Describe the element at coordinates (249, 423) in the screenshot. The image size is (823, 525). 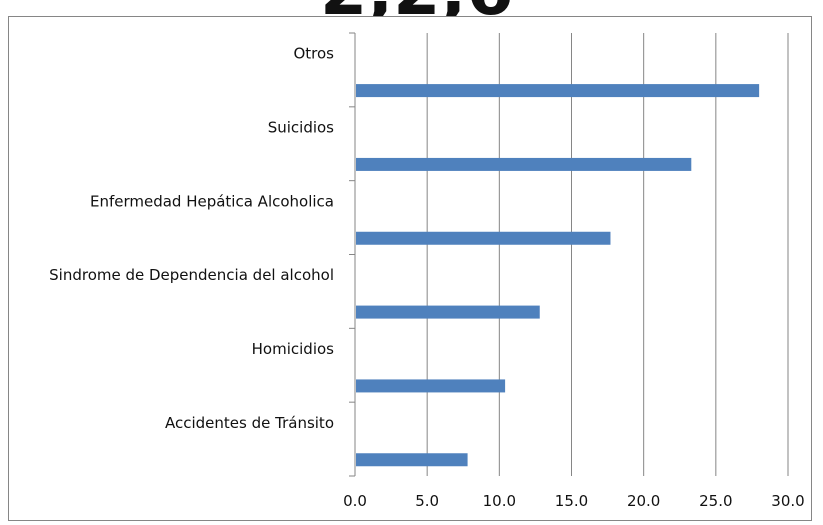
I see `category-label: Accidentes de Tránsito` at that location.